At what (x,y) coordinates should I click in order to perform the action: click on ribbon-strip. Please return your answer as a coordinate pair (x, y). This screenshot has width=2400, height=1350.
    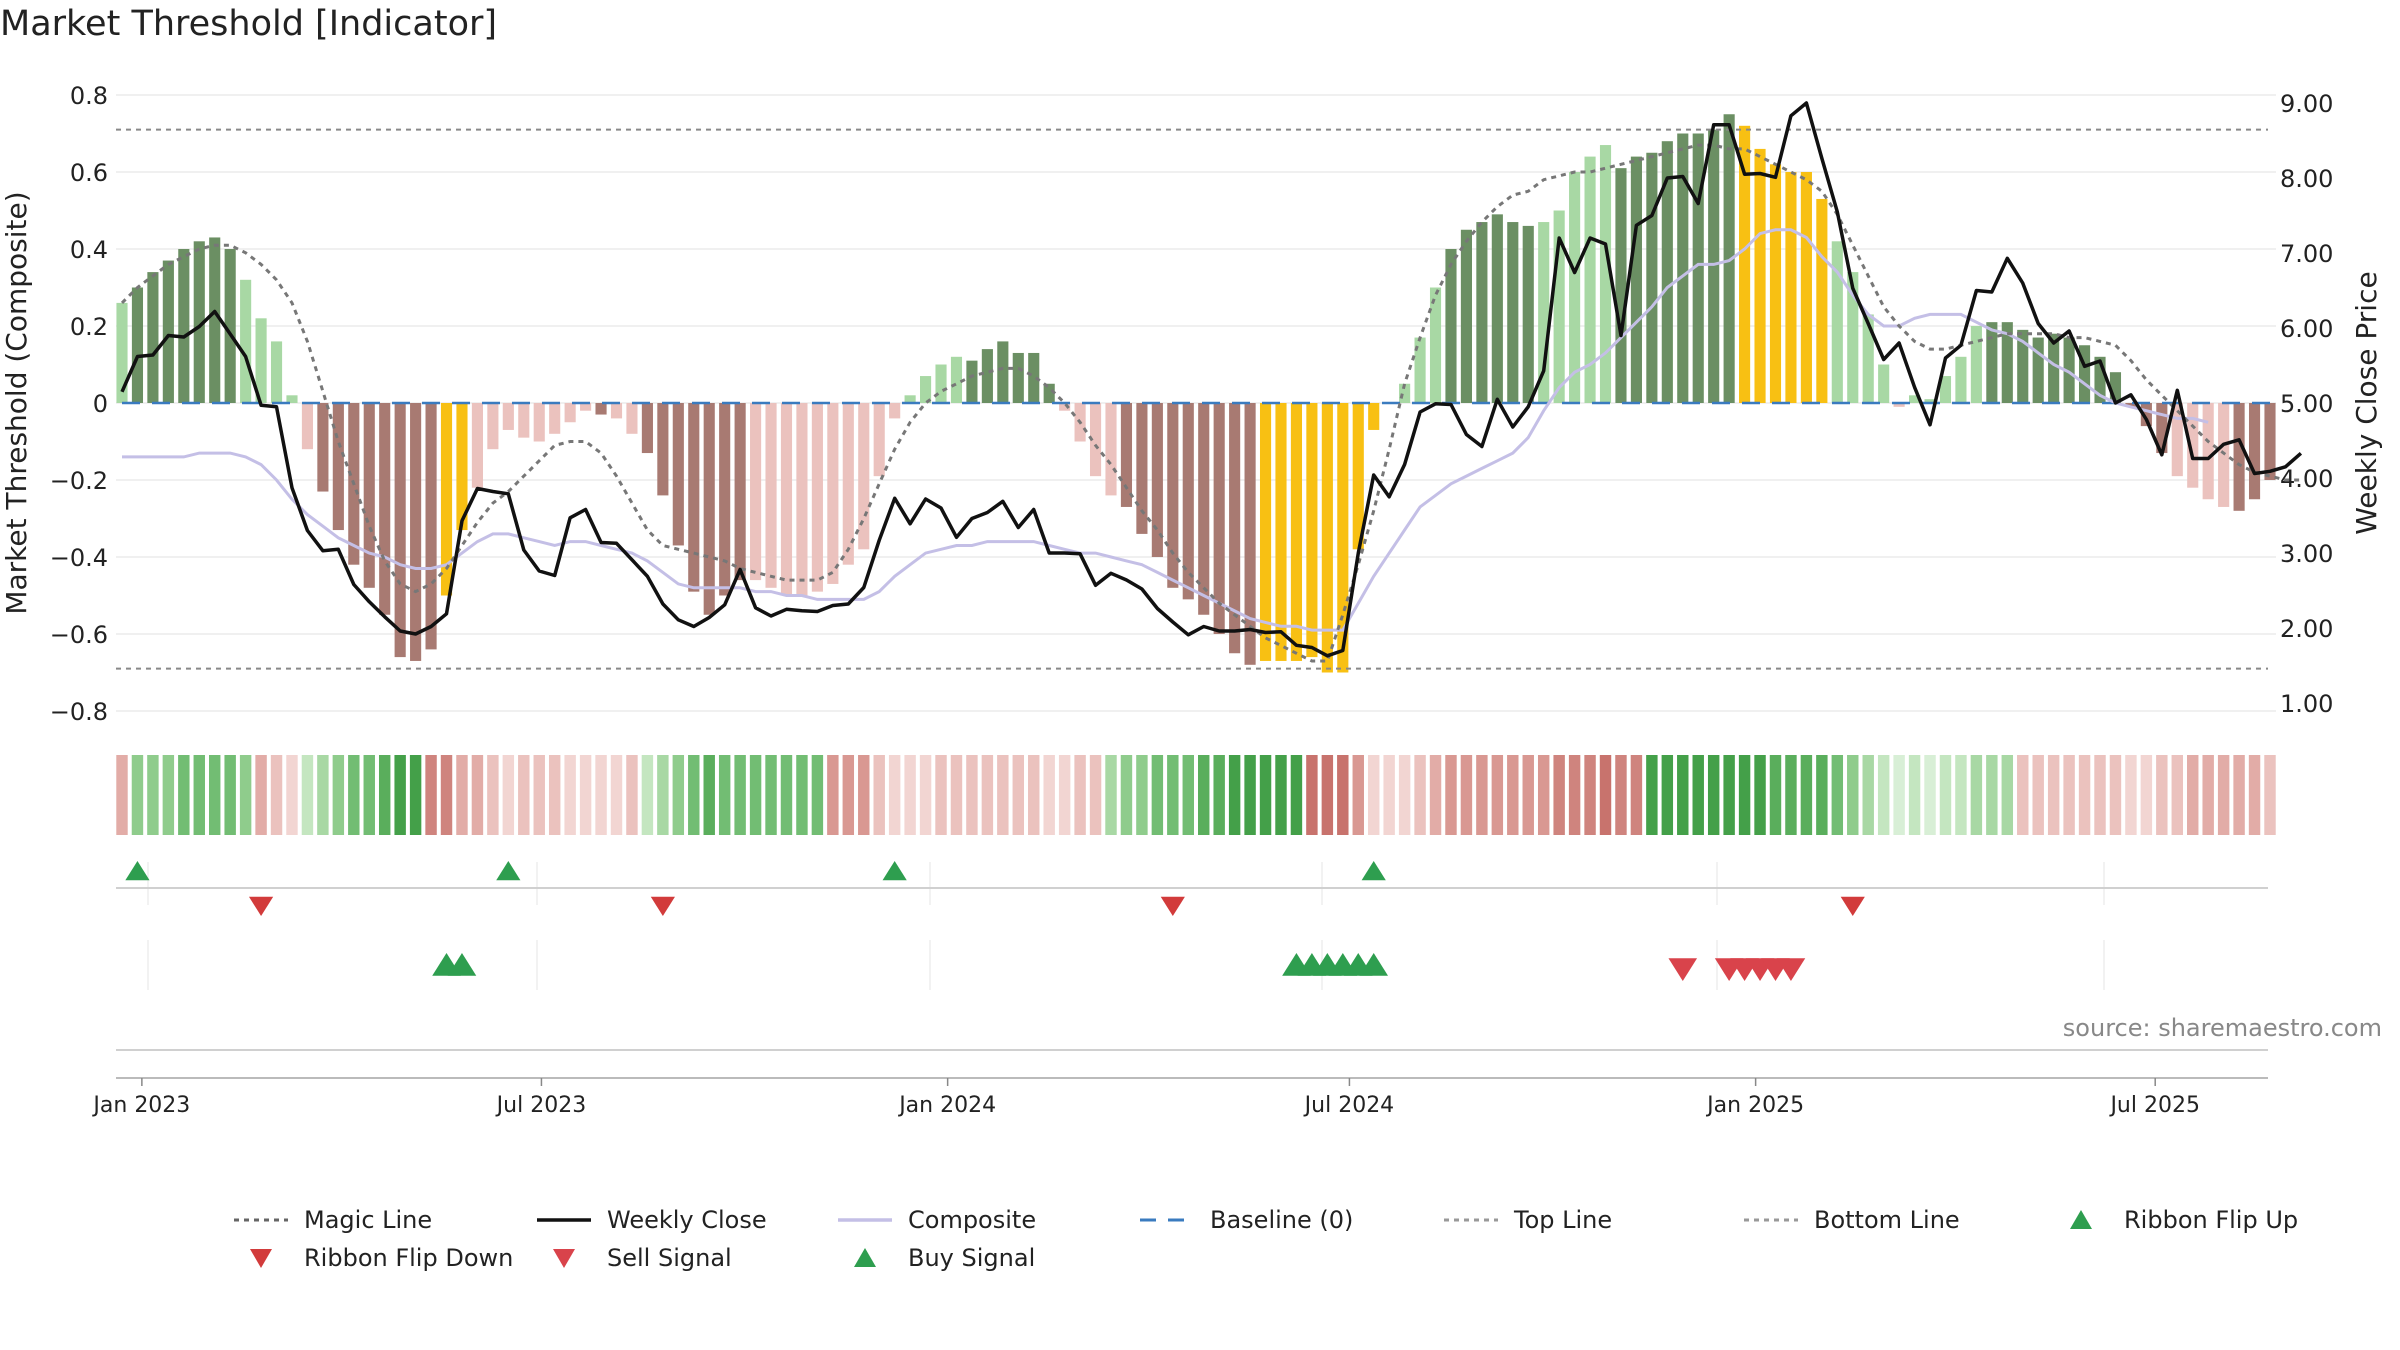
    Looking at the image, I should click on (1196, 795).